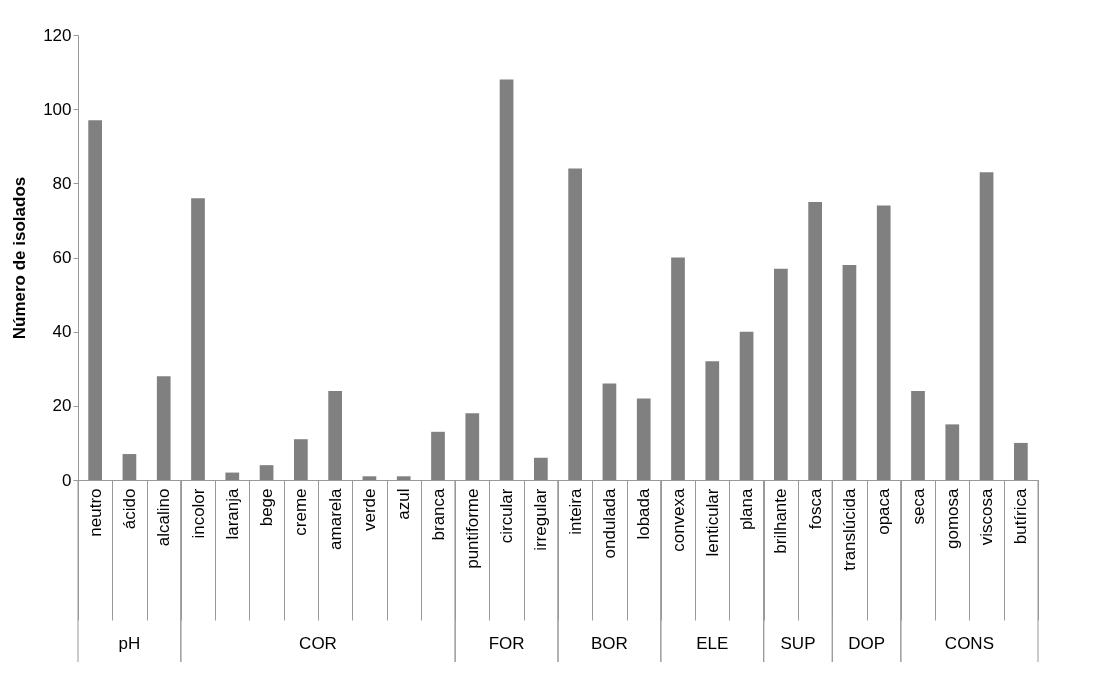  Describe the element at coordinates (129, 643) in the screenshot. I see `text: pH` at that location.